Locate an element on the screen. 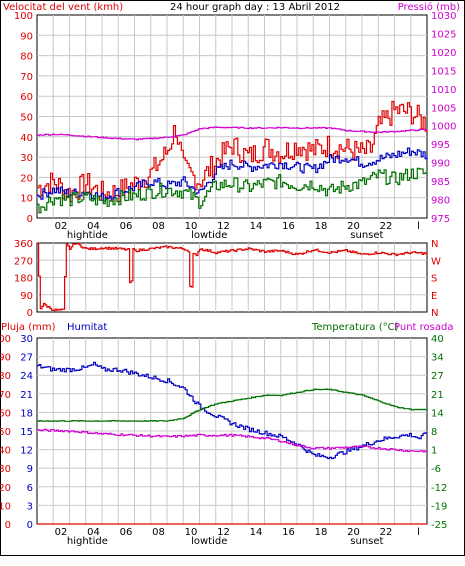  y-tick-label-right: 1010 is located at coordinates (443, 90).